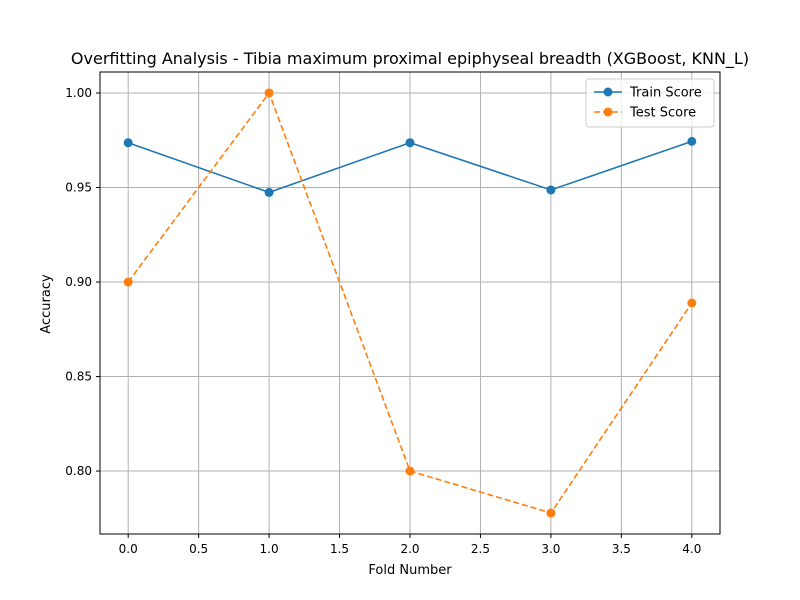  I want to click on x-tick-label: 0.5, so click(198, 549).